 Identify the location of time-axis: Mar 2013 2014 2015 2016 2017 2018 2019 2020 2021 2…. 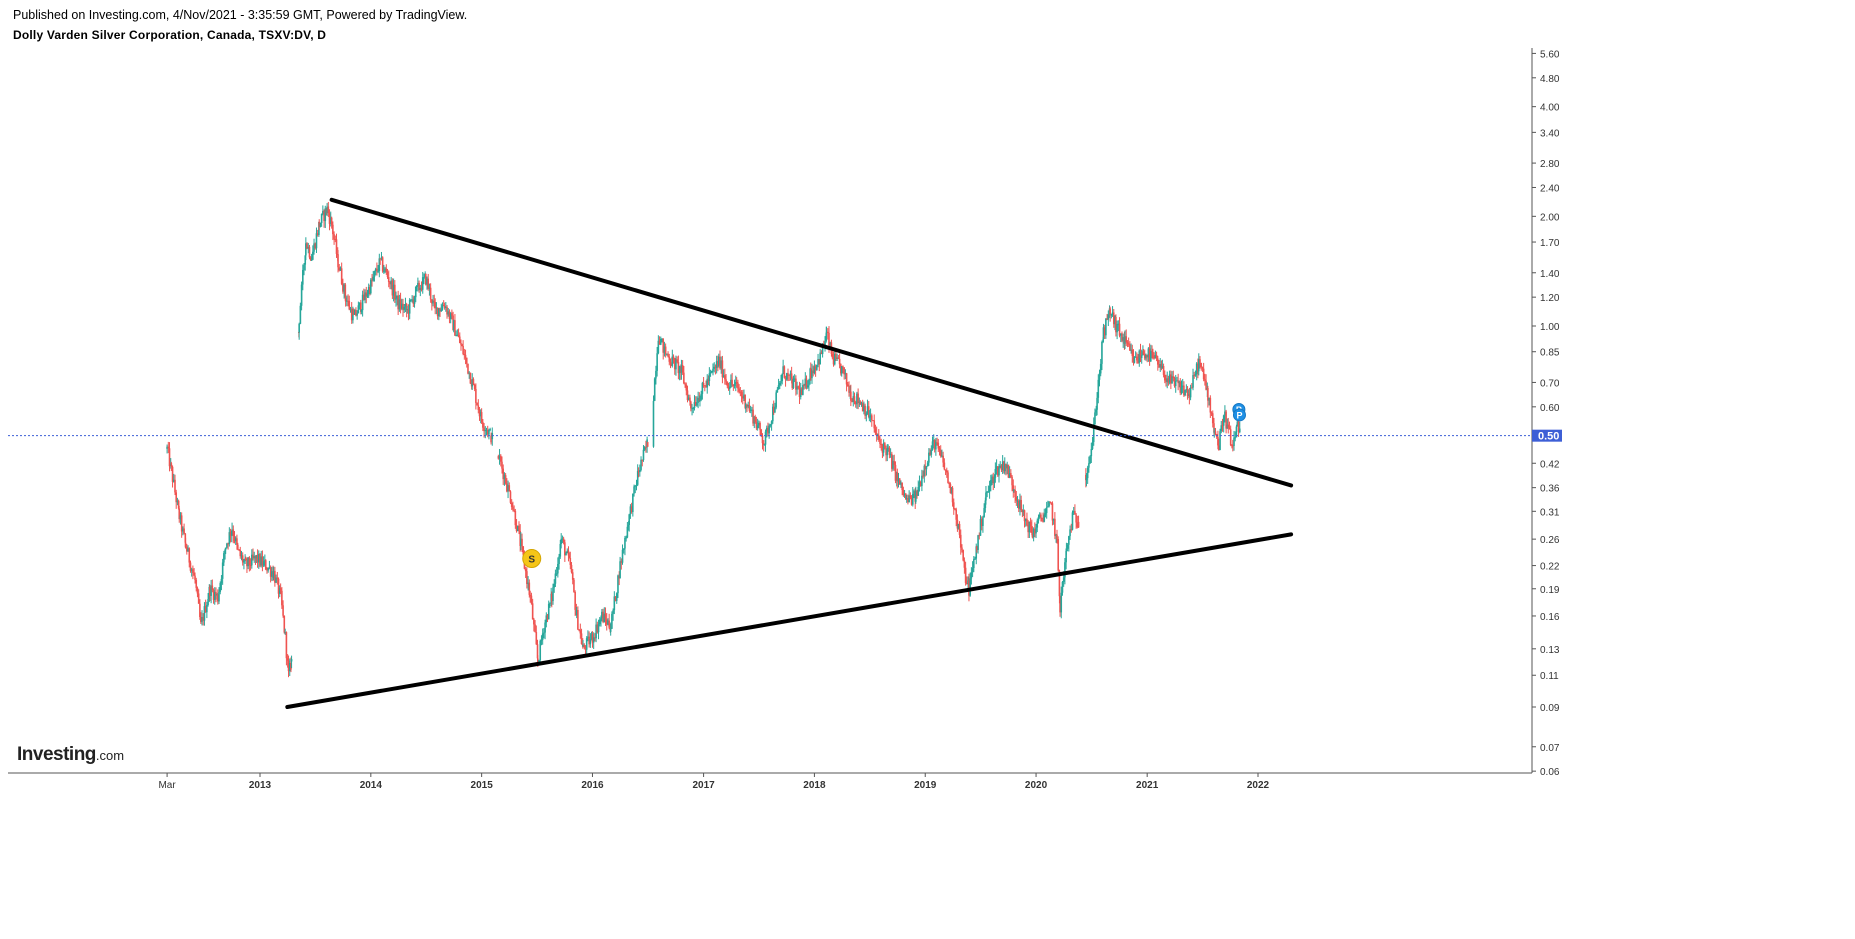
(770, 781).